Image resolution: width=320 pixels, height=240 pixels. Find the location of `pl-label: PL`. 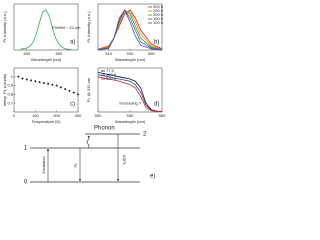

pl-label: PL is located at coordinates (75, 165).